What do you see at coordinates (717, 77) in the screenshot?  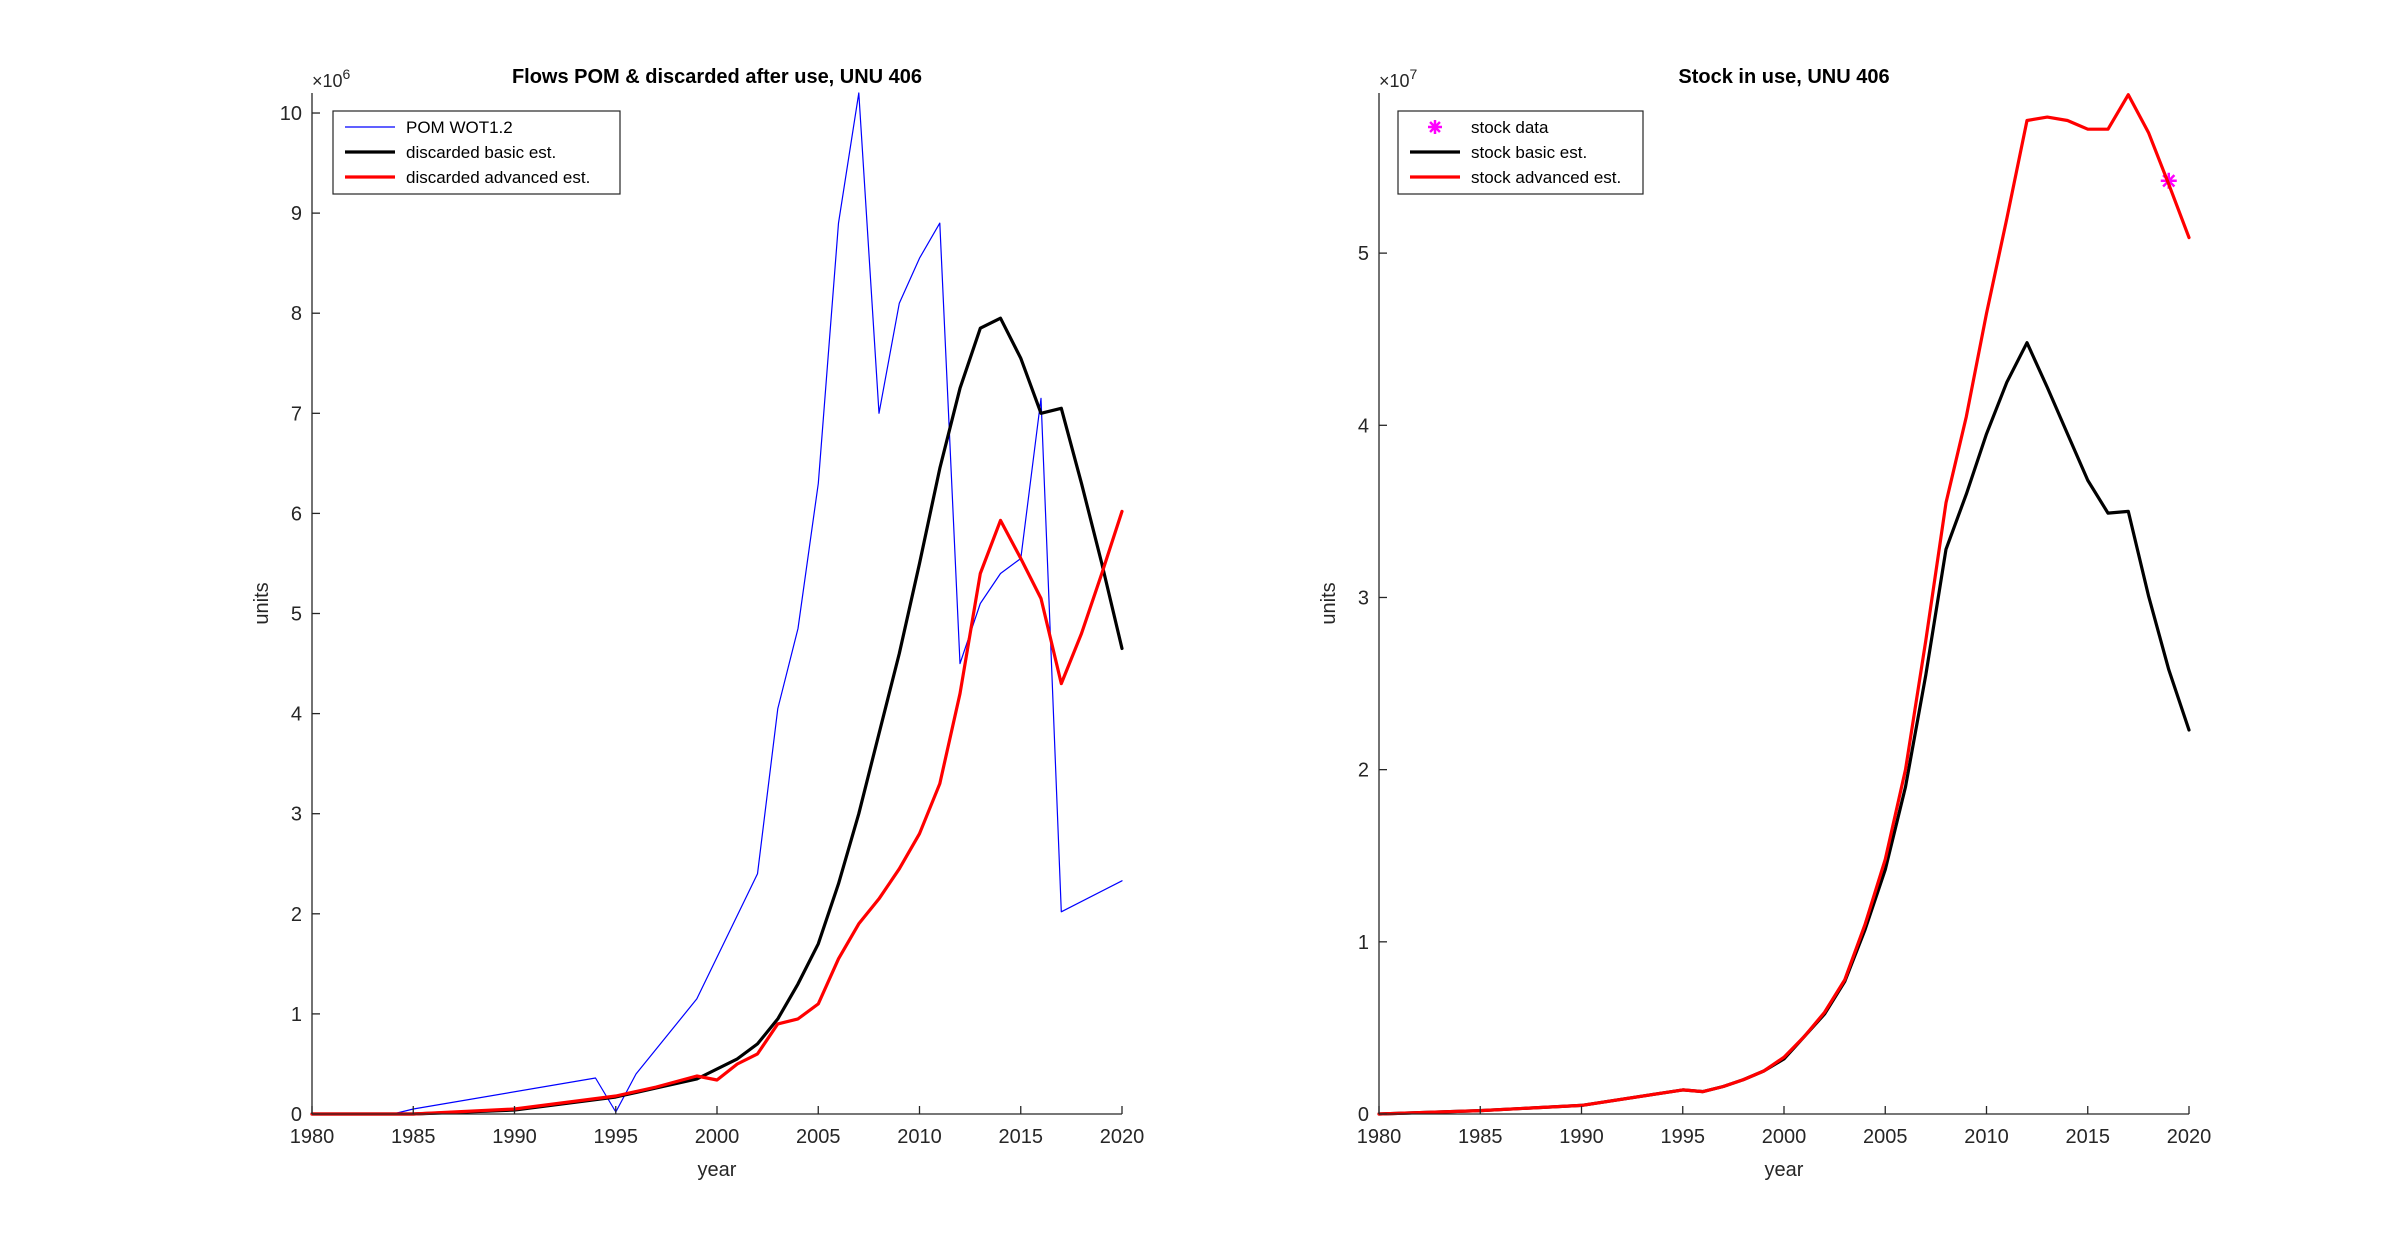 I see `flows-chart-title: Flows POM & discarded after use, UNU 406` at bounding box center [717, 77].